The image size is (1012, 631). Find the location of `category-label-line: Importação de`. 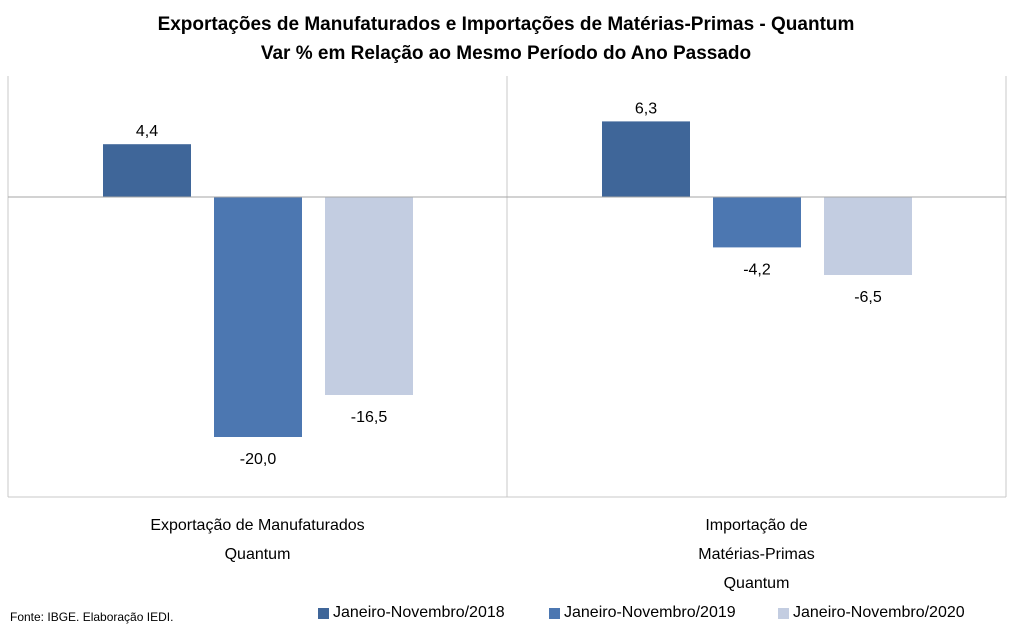

category-label-line: Importação de is located at coordinates (756, 525).